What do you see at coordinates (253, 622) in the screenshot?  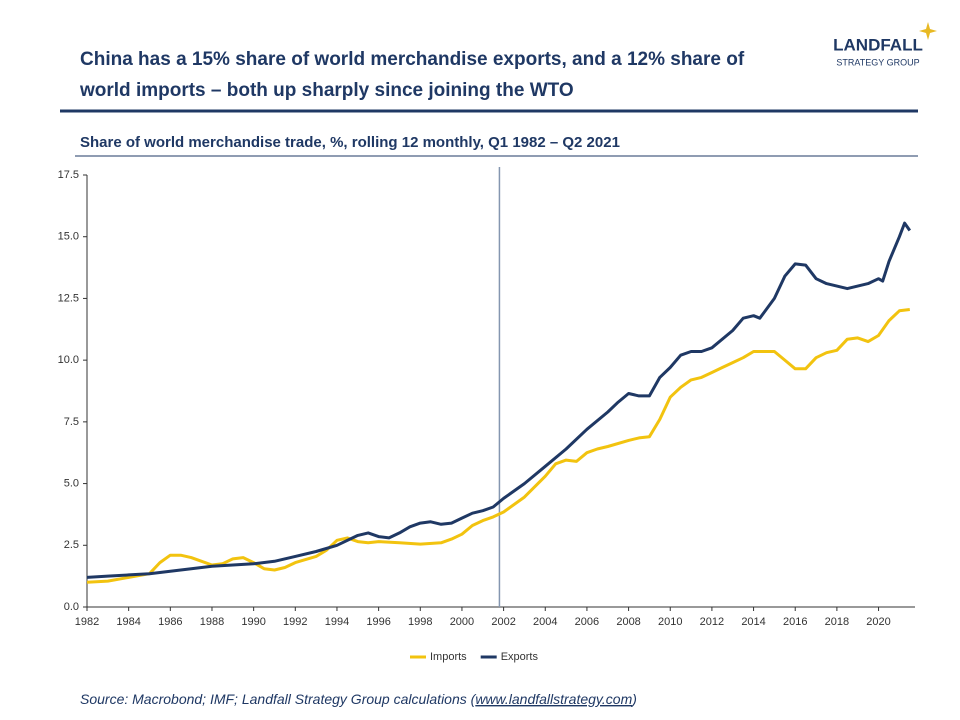 I see `x-tick-label: 1990` at bounding box center [253, 622].